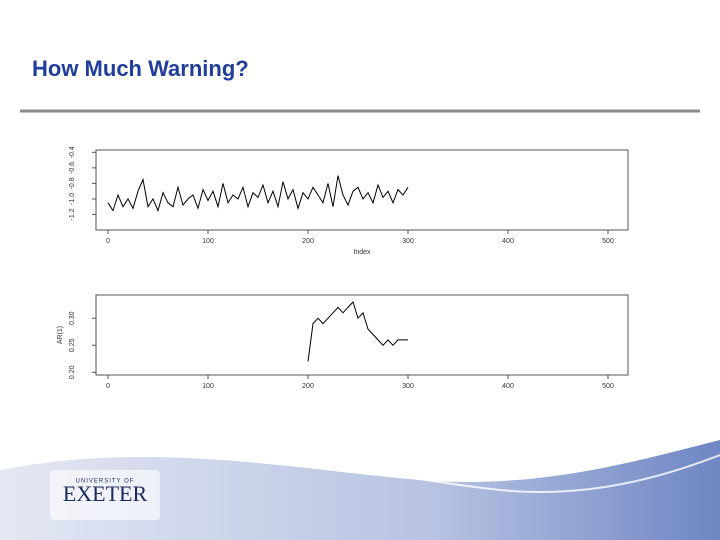 The image size is (720, 540). I want to click on y-tick-label: -0.8, so click(72, 183).